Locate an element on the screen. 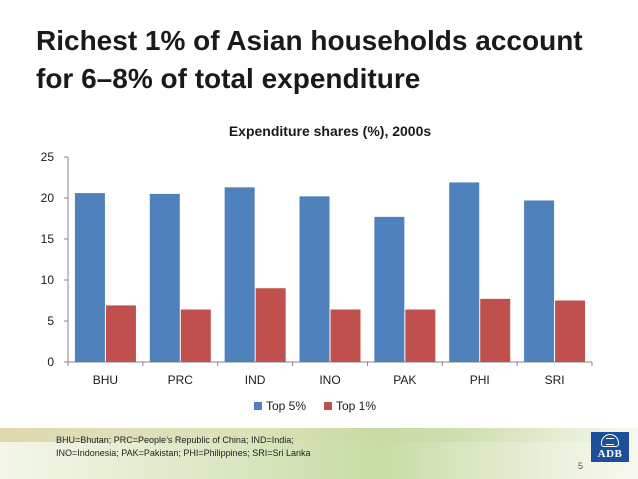  y-tick-label: 25 is located at coordinates (48, 157).